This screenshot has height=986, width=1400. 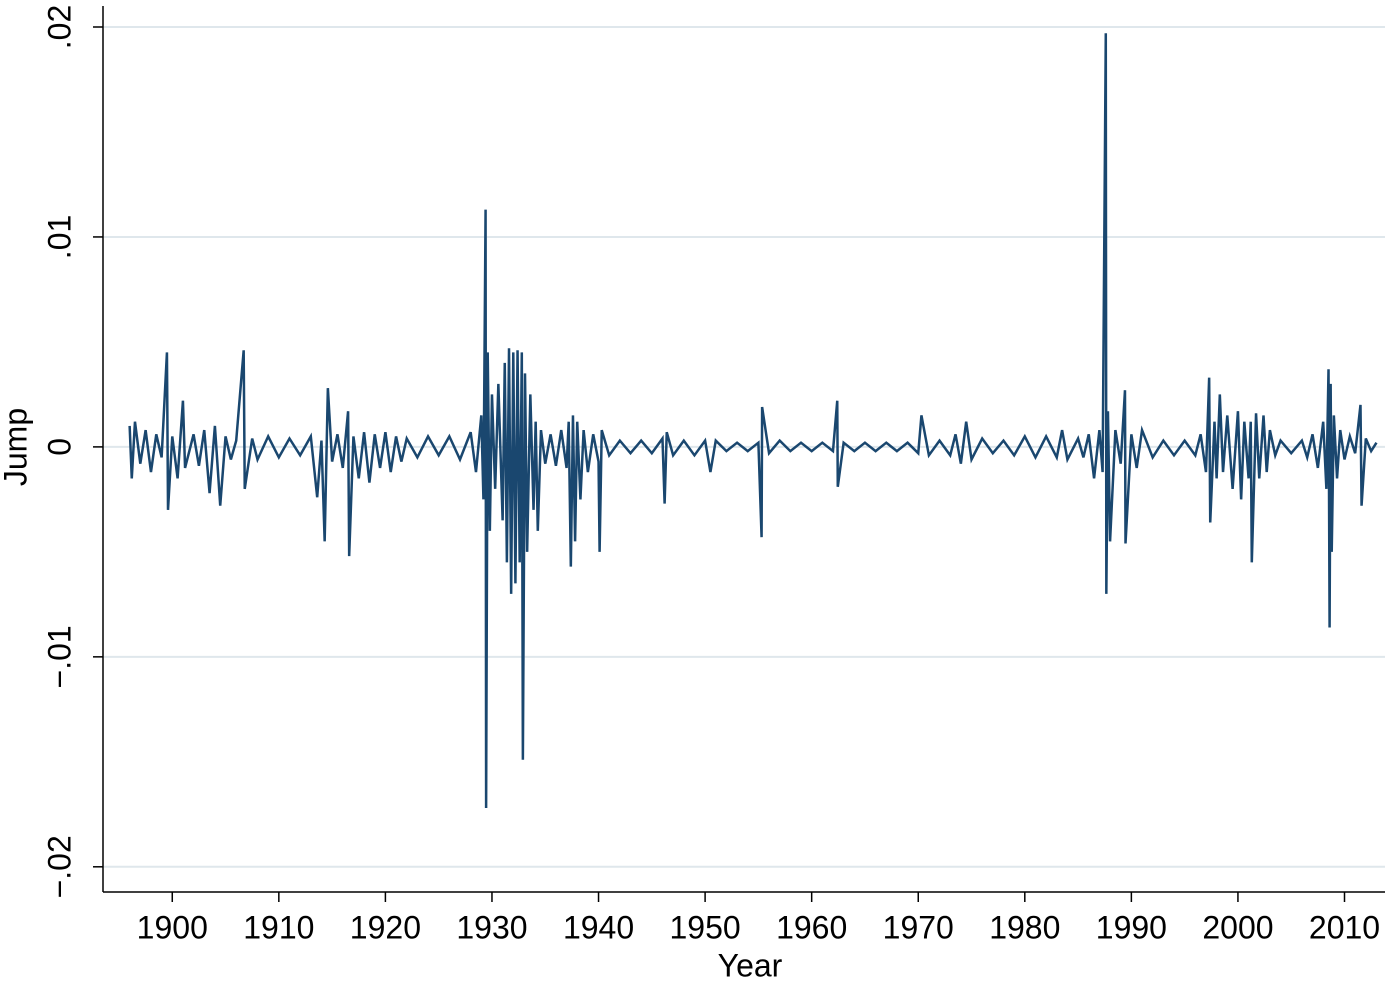 I want to click on x-tick-label: 1930, so click(x=491, y=927).